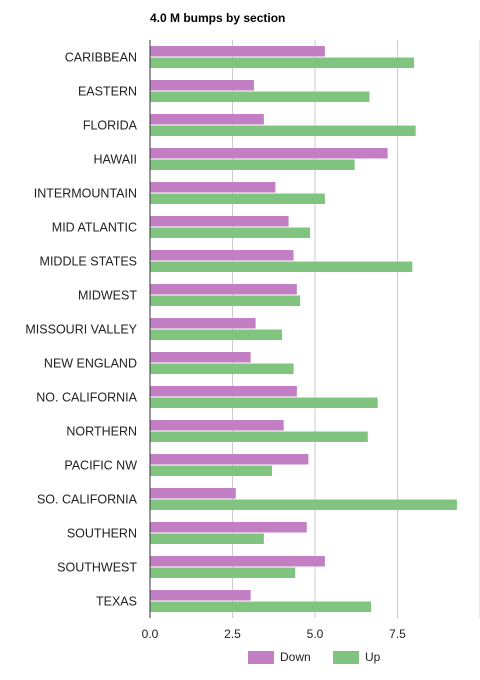  I want to click on legend: Down Up, so click(240, 660).